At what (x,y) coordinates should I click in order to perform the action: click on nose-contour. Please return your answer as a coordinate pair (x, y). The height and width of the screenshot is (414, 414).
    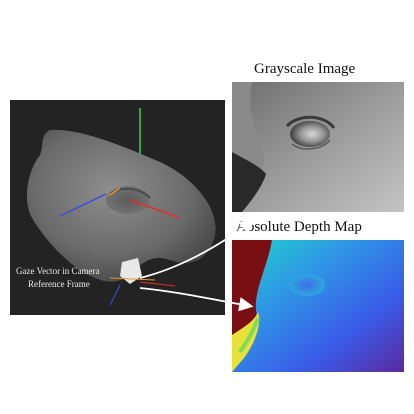
    Looking at the image, I should click on (249, 335).